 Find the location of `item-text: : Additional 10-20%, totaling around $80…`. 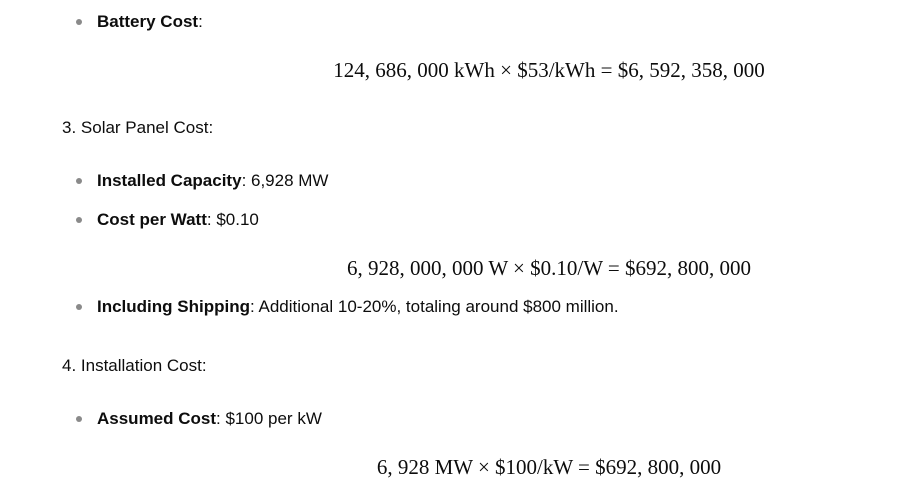

item-text: : Additional 10-20%, totaling around $80… is located at coordinates (434, 306).